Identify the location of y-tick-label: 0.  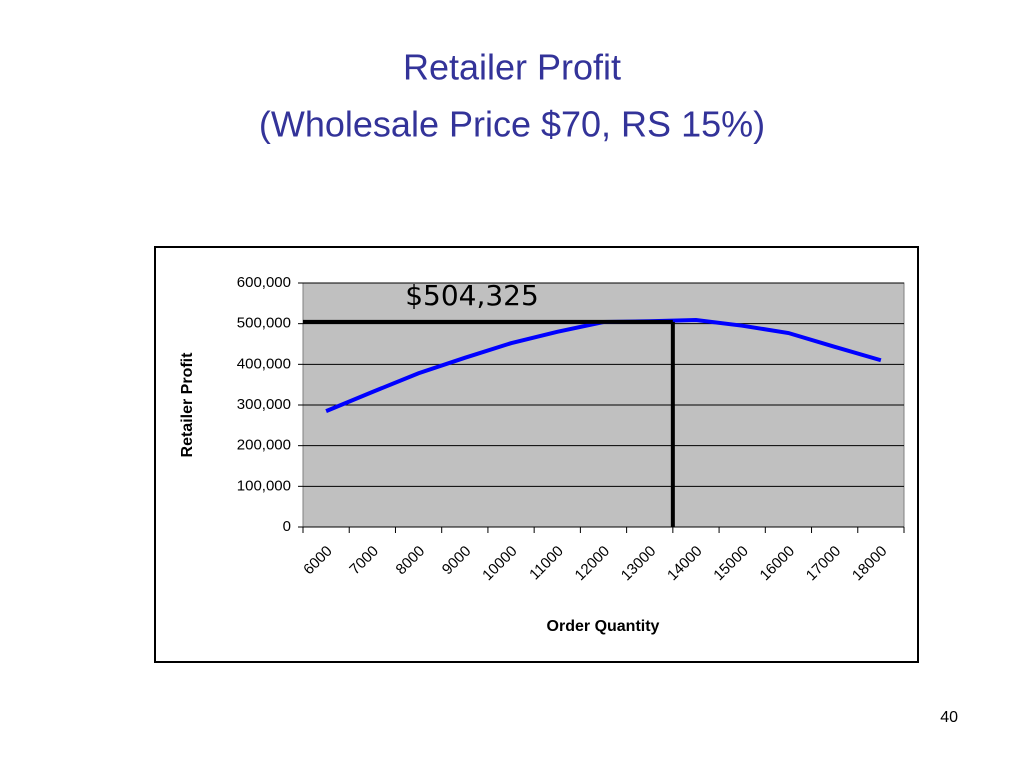
(287, 526).